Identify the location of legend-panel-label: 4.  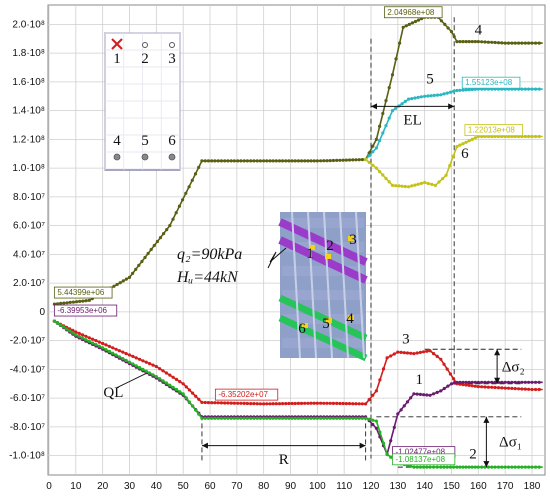
(117, 141).